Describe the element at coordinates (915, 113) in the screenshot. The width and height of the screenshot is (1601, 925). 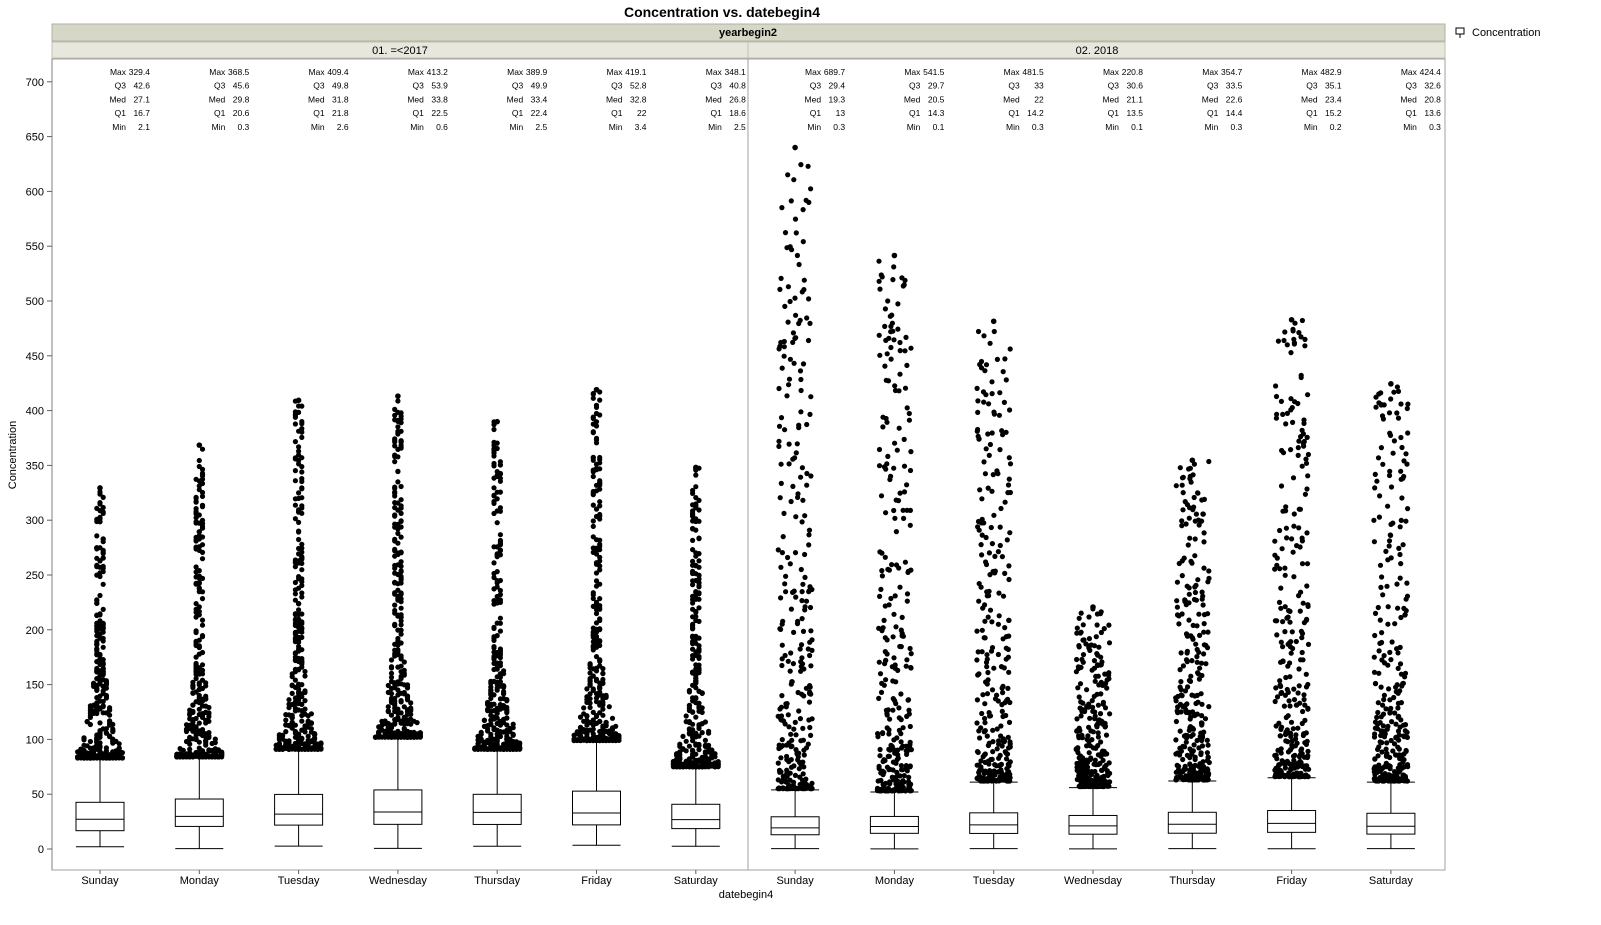
I see `stat-label-q1: Q1` at that location.